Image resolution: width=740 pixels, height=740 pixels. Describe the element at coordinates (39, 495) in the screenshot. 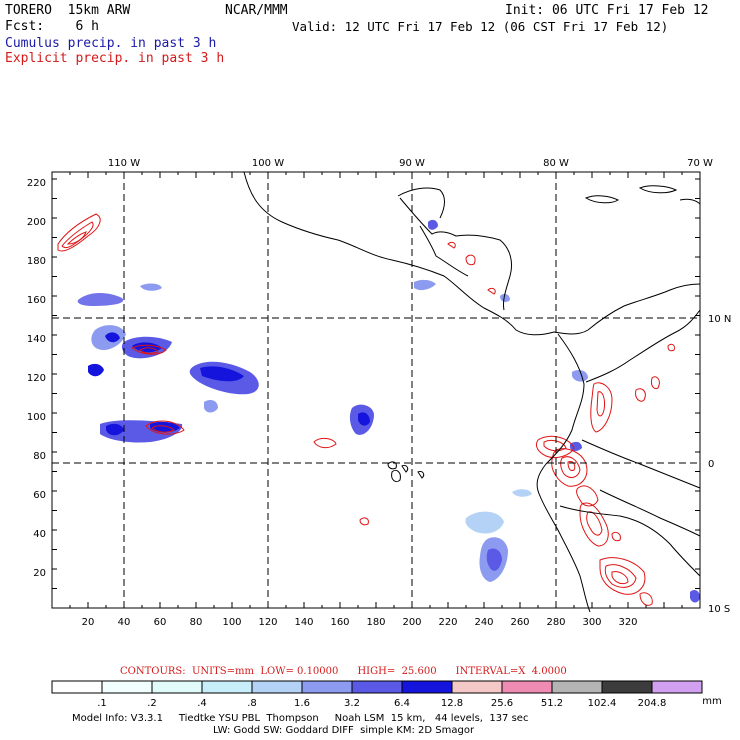

I see `y-tick-label: 60` at that location.